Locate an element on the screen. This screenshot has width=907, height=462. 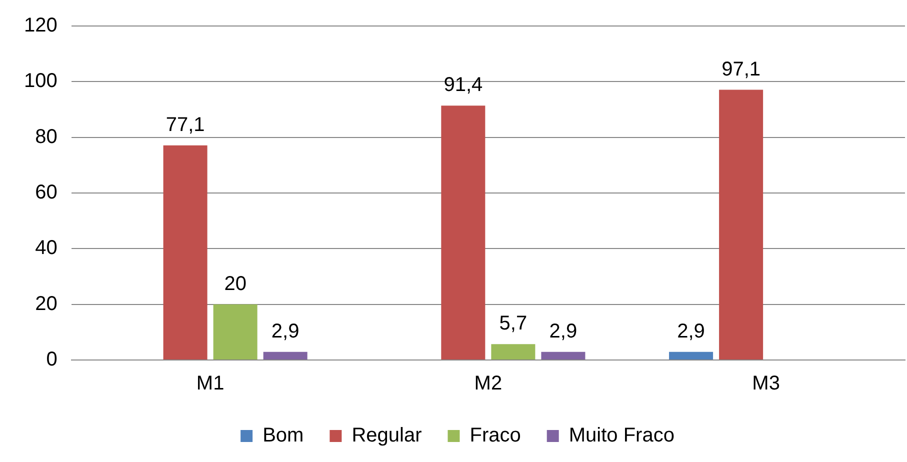
legend-label: Fraco is located at coordinates (495, 435).